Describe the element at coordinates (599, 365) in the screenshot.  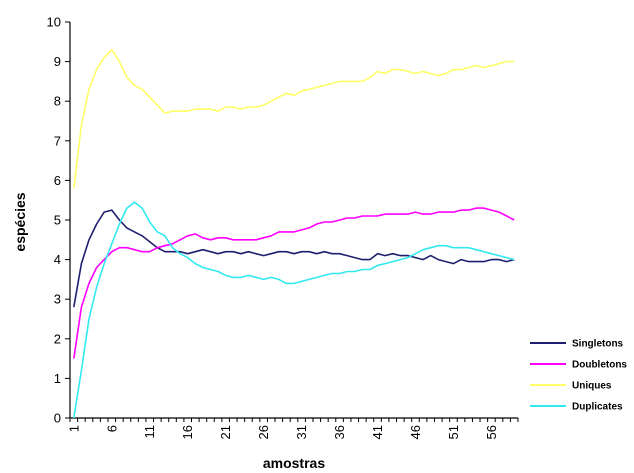
I see `legend-label-doubletons: Doubletons` at that location.